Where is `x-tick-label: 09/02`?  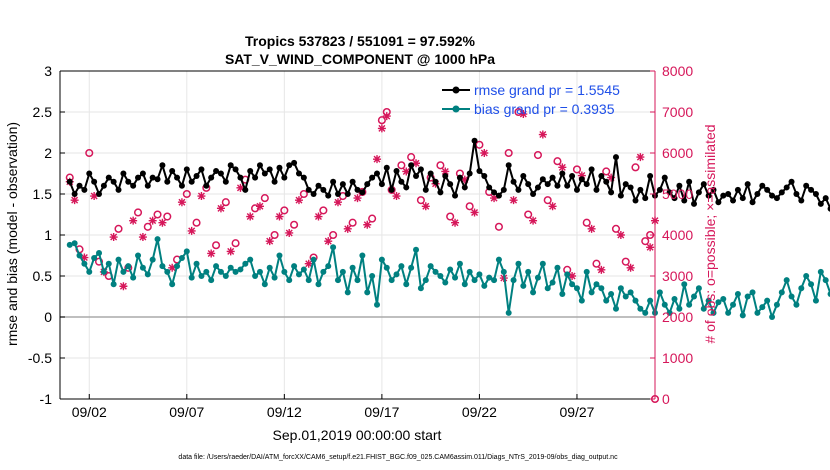 x-tick-label: 09/02 is located at coordinates (89, 412).